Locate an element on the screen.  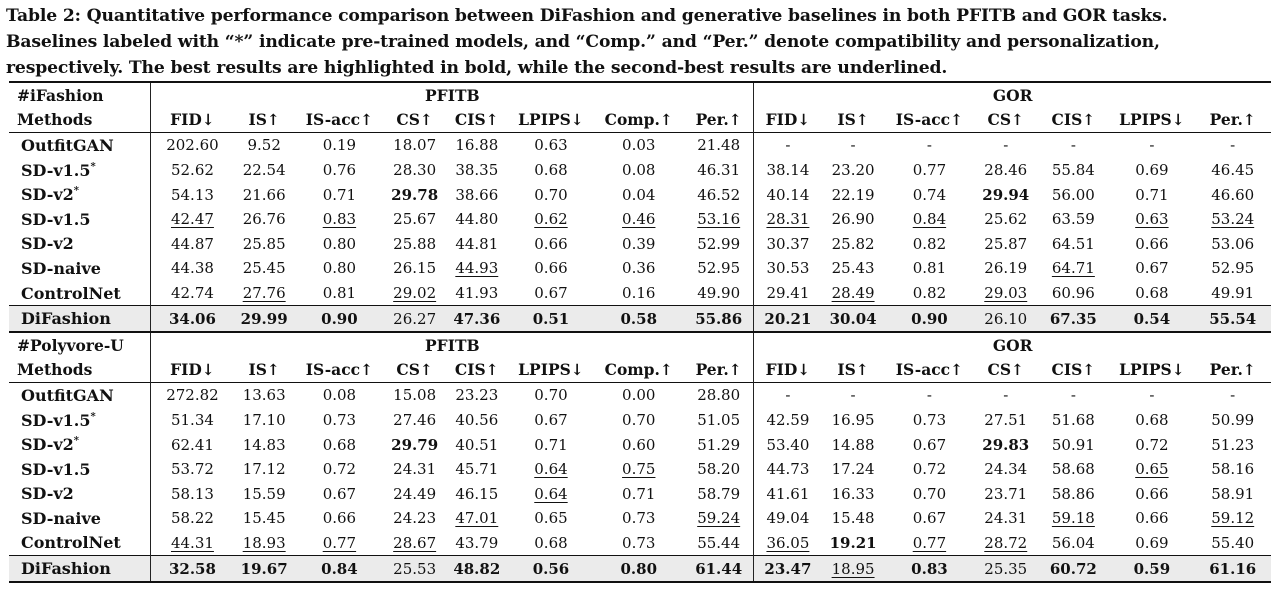
table-cell: 0.81 is located at coordinates (339, 293).